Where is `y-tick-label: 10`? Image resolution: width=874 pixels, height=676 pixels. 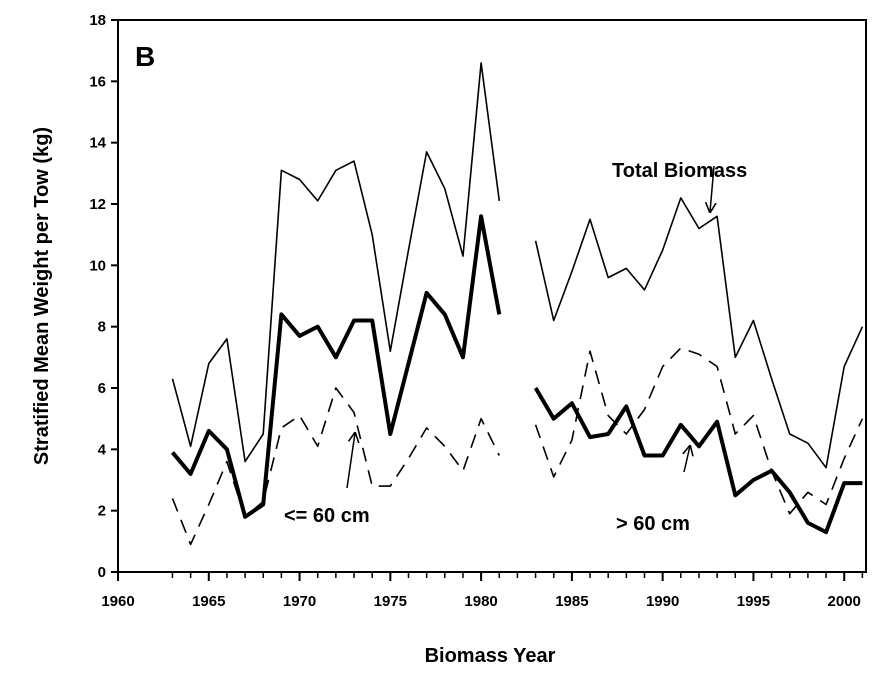 y-tick-label: 10 is located at coordinates (97, 265).